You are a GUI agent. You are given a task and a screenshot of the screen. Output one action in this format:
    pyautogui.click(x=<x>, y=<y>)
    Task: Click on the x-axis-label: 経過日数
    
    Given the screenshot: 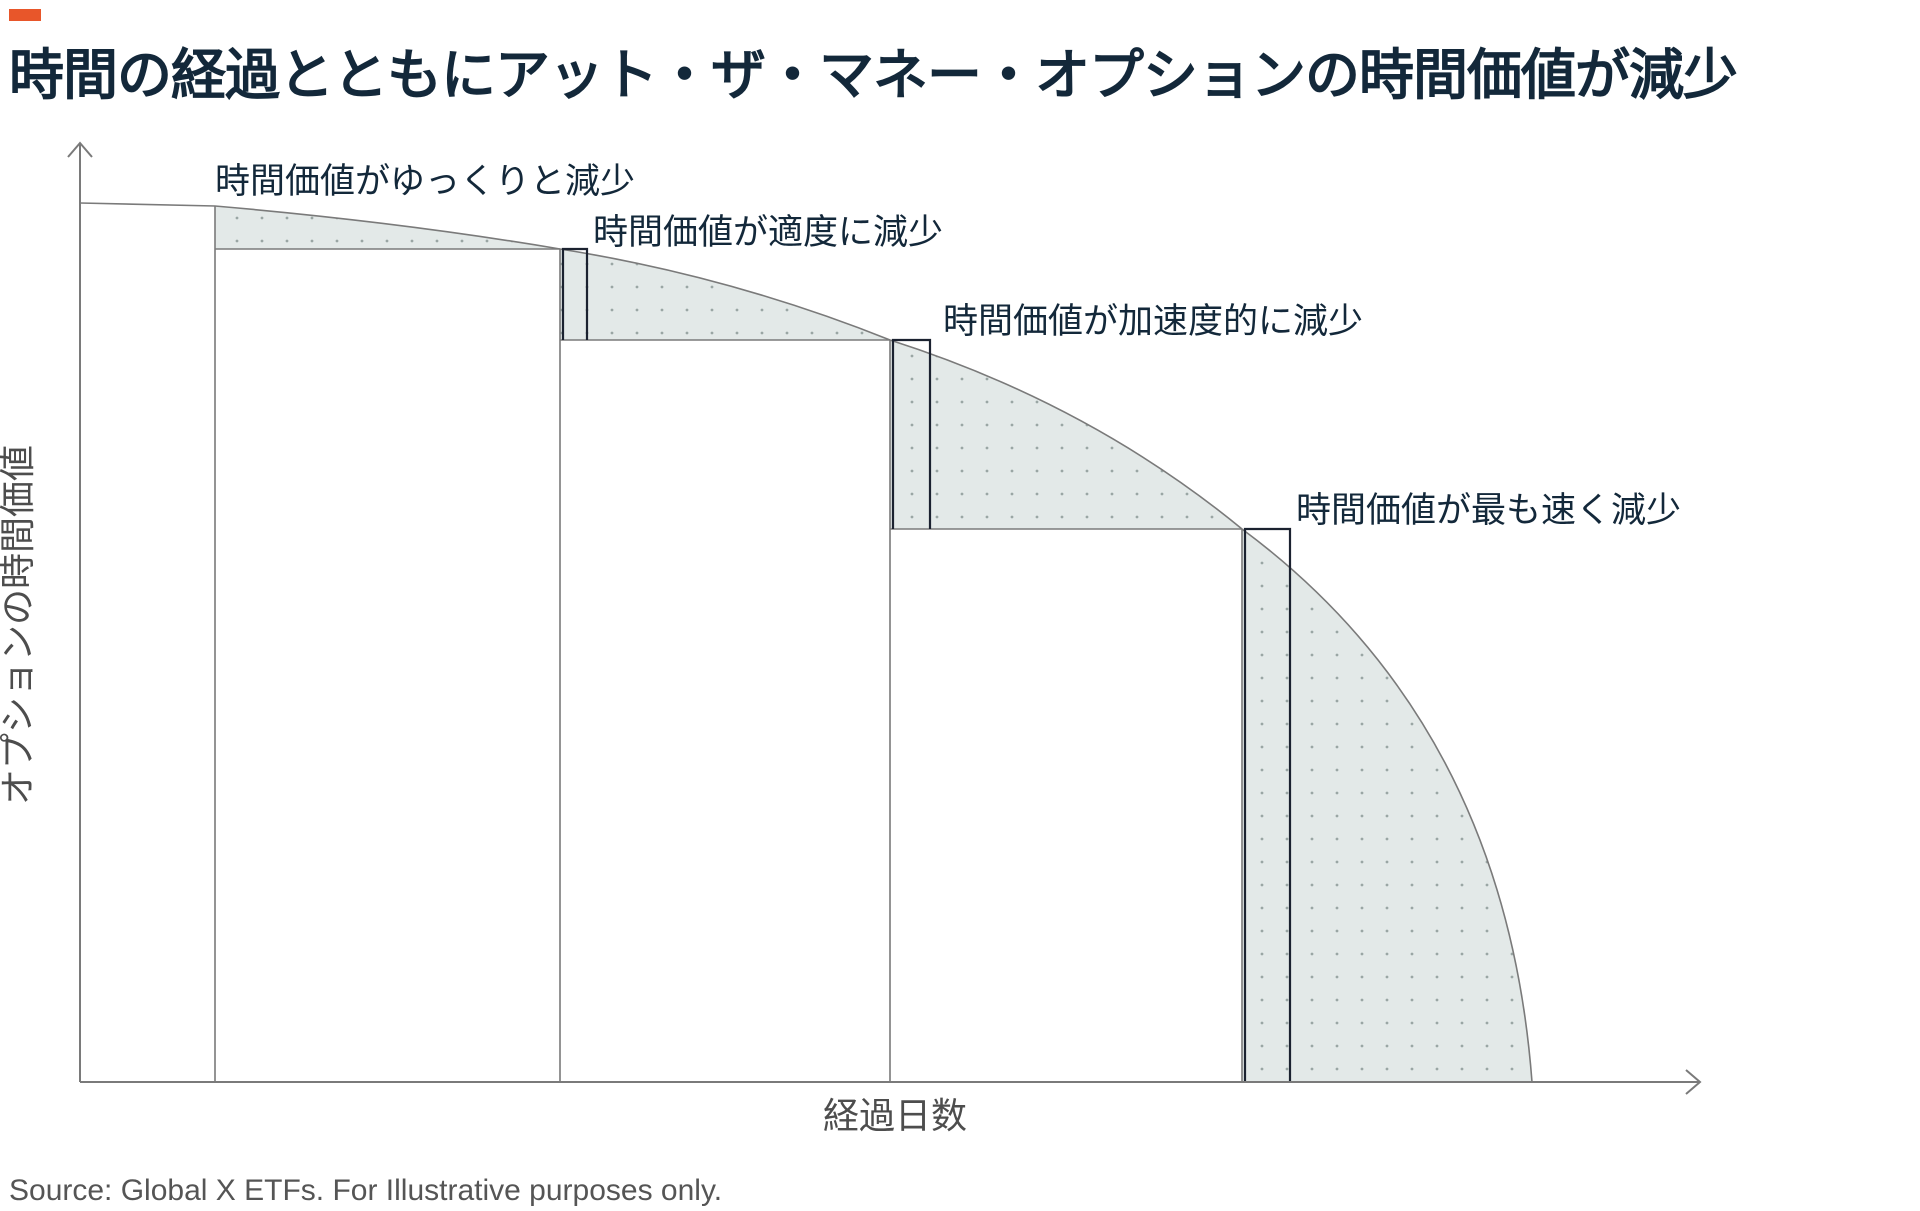 What is the action you would take?
    pyautogui.click(x=895, y=1116)
    